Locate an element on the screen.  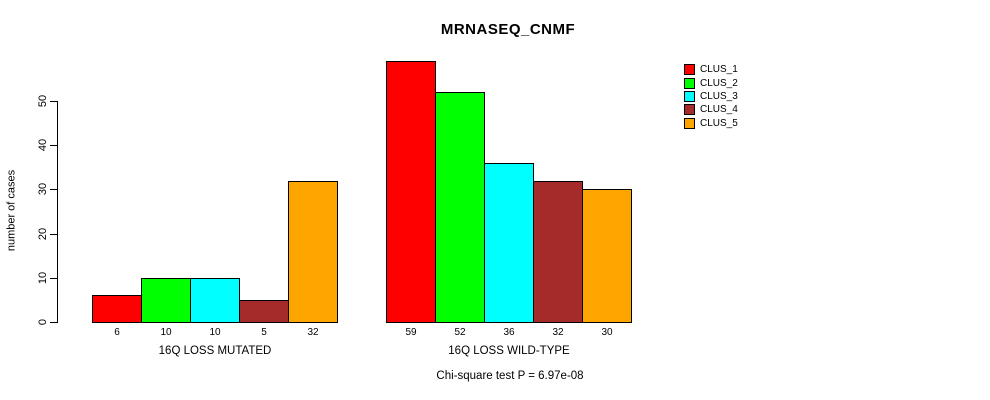
legend-label: CLUS_3 is located at coordinates (719, 96).